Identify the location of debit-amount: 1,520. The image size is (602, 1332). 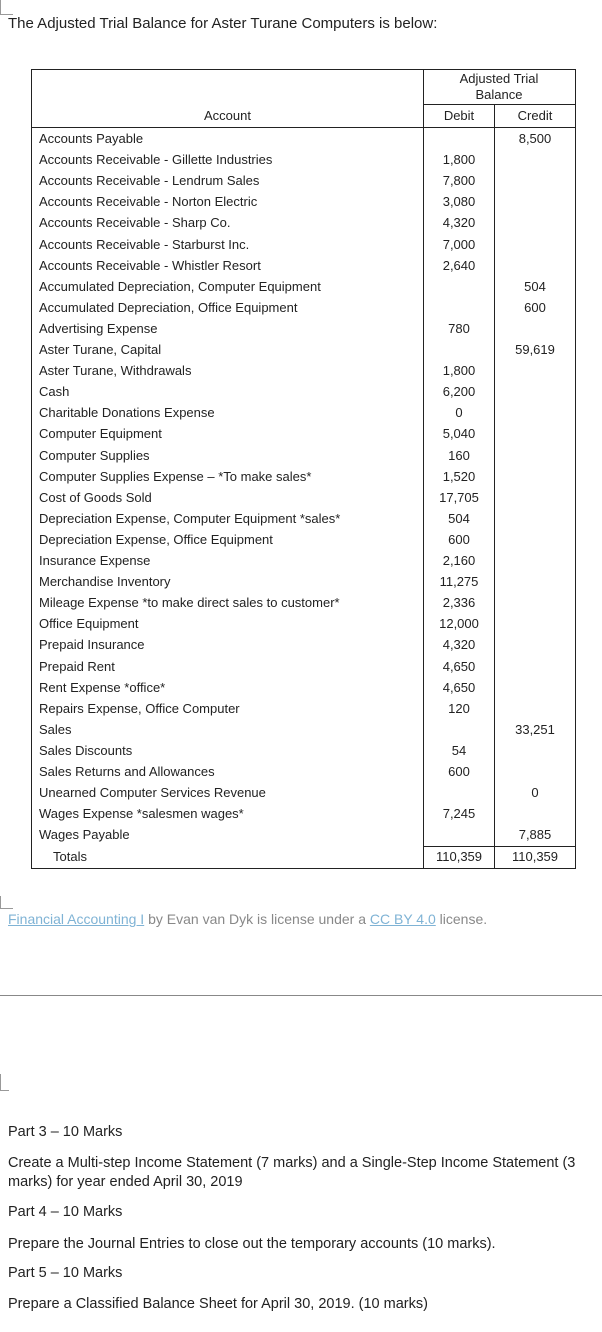
(459, 476).